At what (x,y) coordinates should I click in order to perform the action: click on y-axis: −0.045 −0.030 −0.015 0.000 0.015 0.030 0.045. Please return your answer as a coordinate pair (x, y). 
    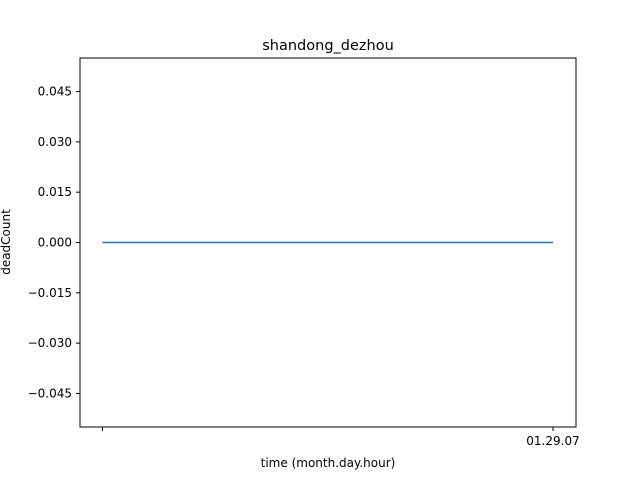
    Looking at the image, I should click on (54, 242).